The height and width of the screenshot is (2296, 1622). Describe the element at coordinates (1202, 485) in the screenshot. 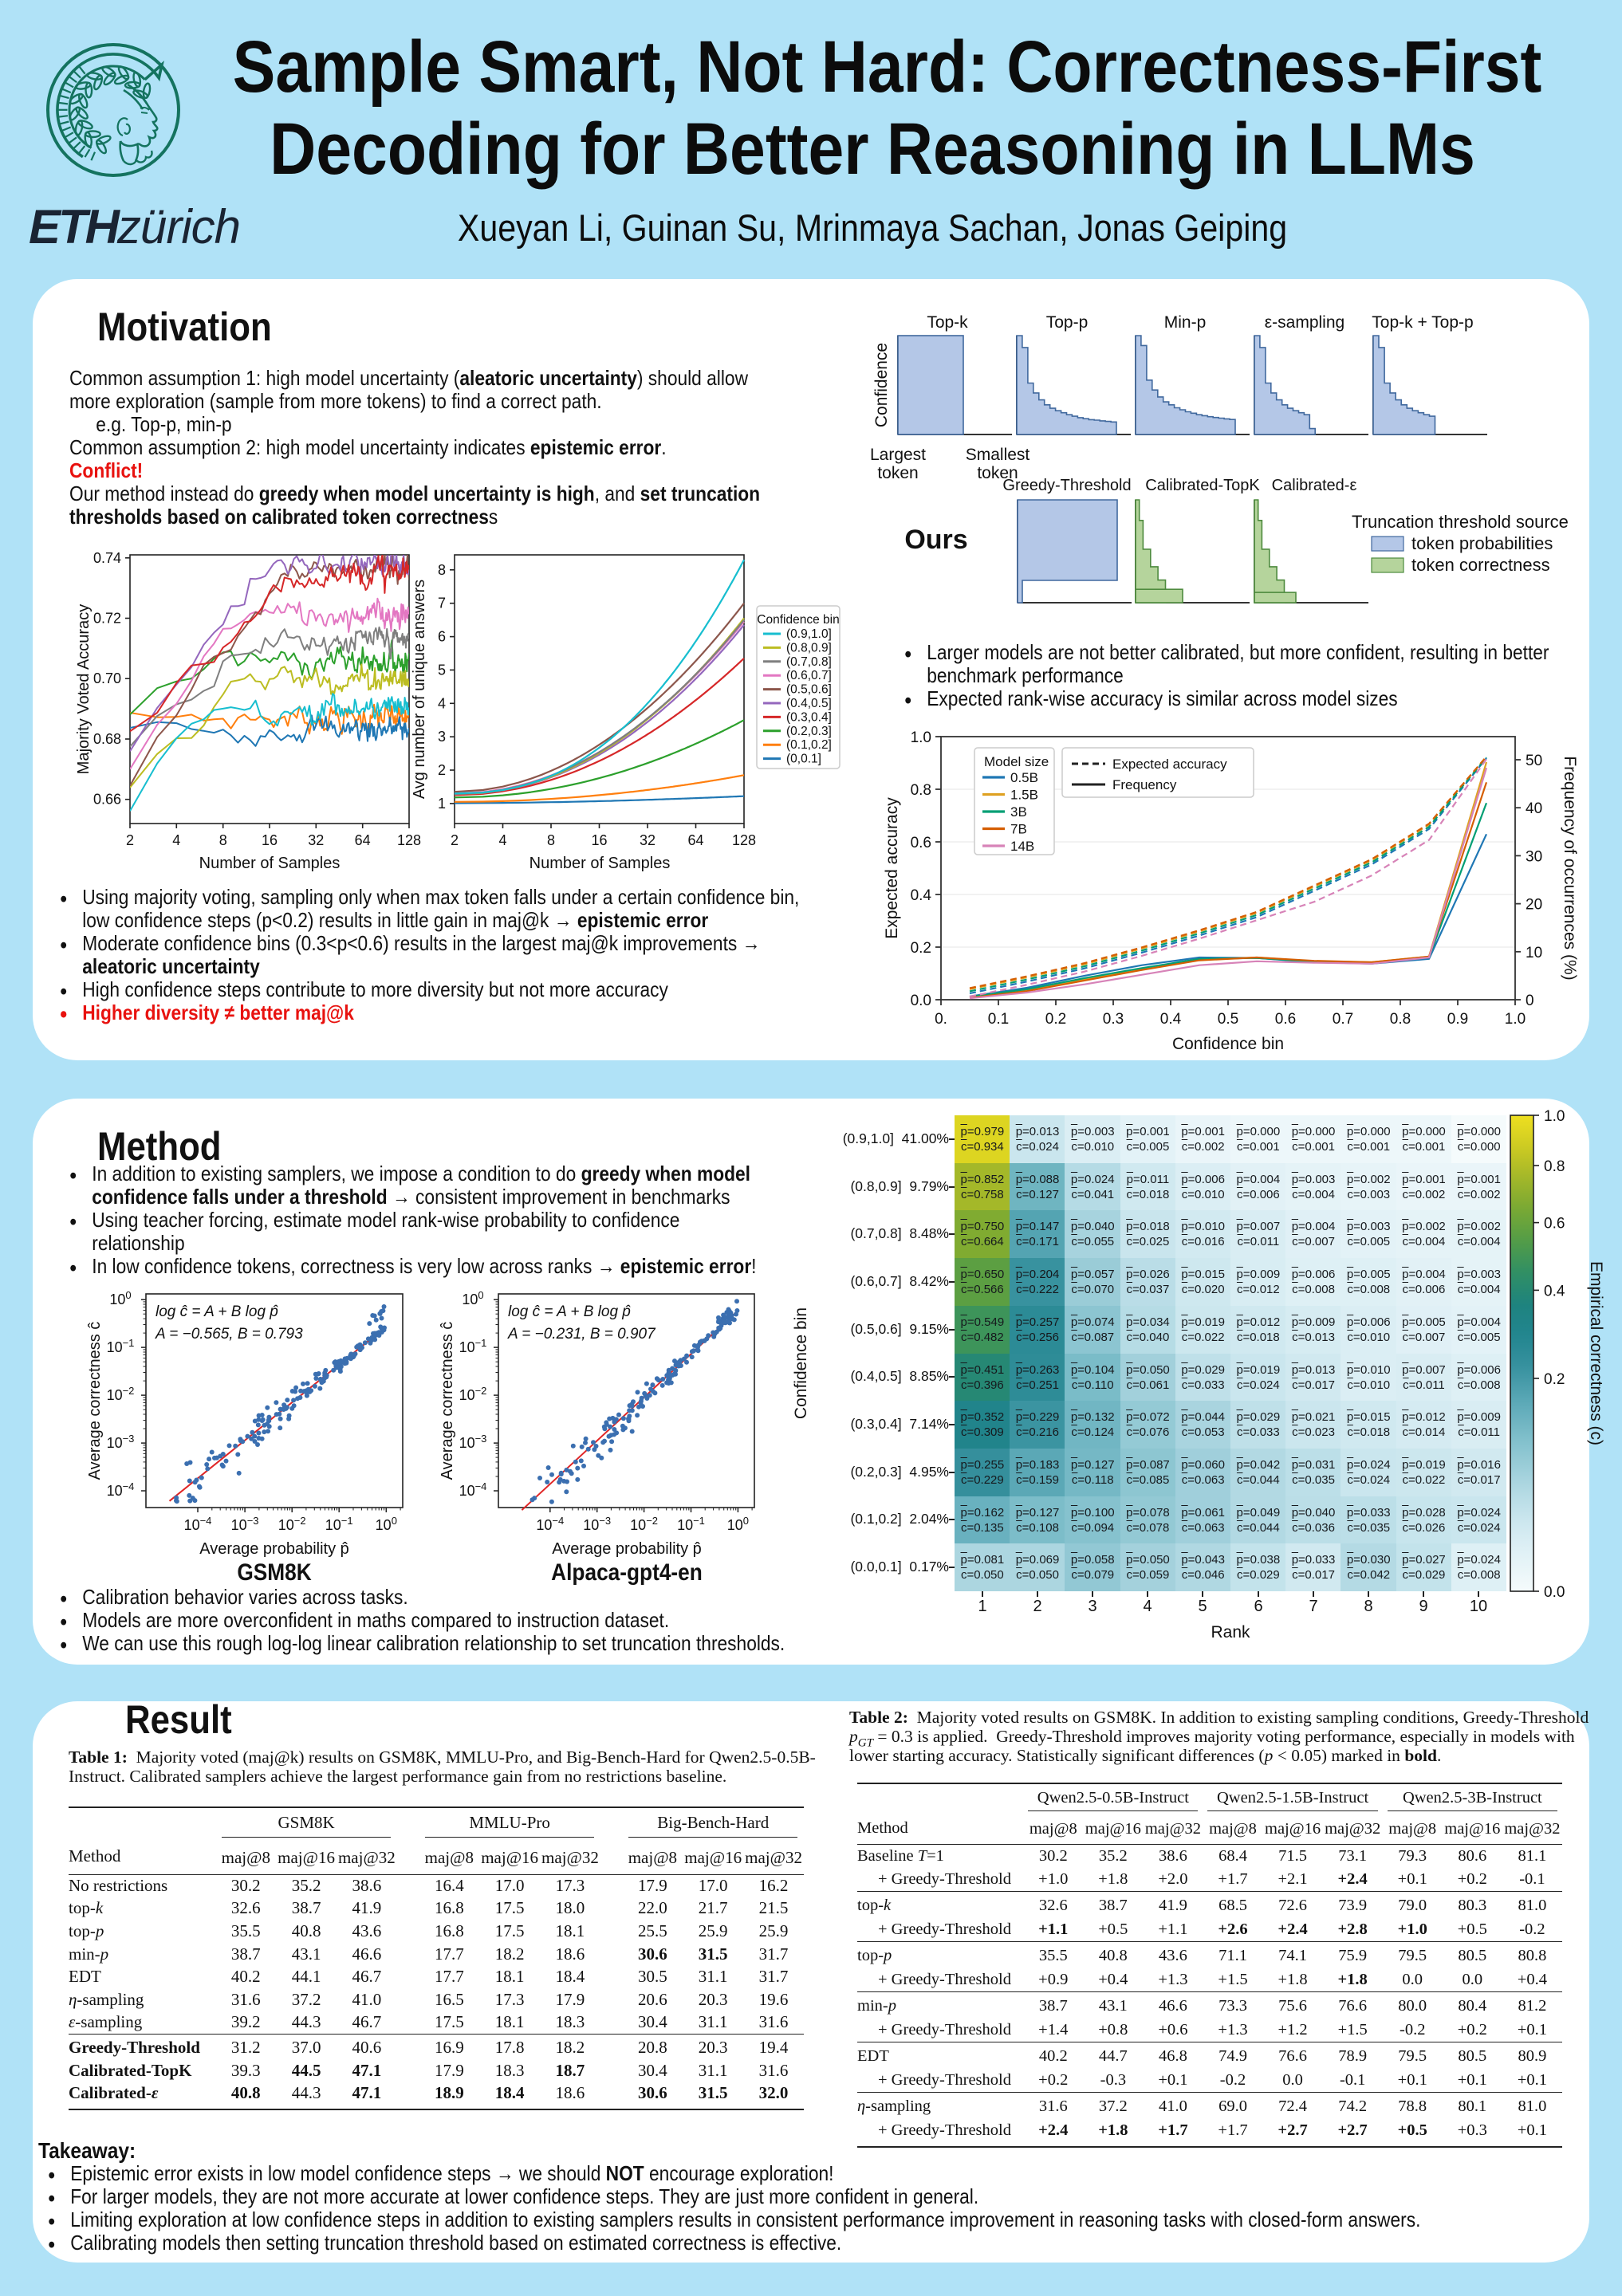

I see `svg-text: Calibrated-TopK` at that location.